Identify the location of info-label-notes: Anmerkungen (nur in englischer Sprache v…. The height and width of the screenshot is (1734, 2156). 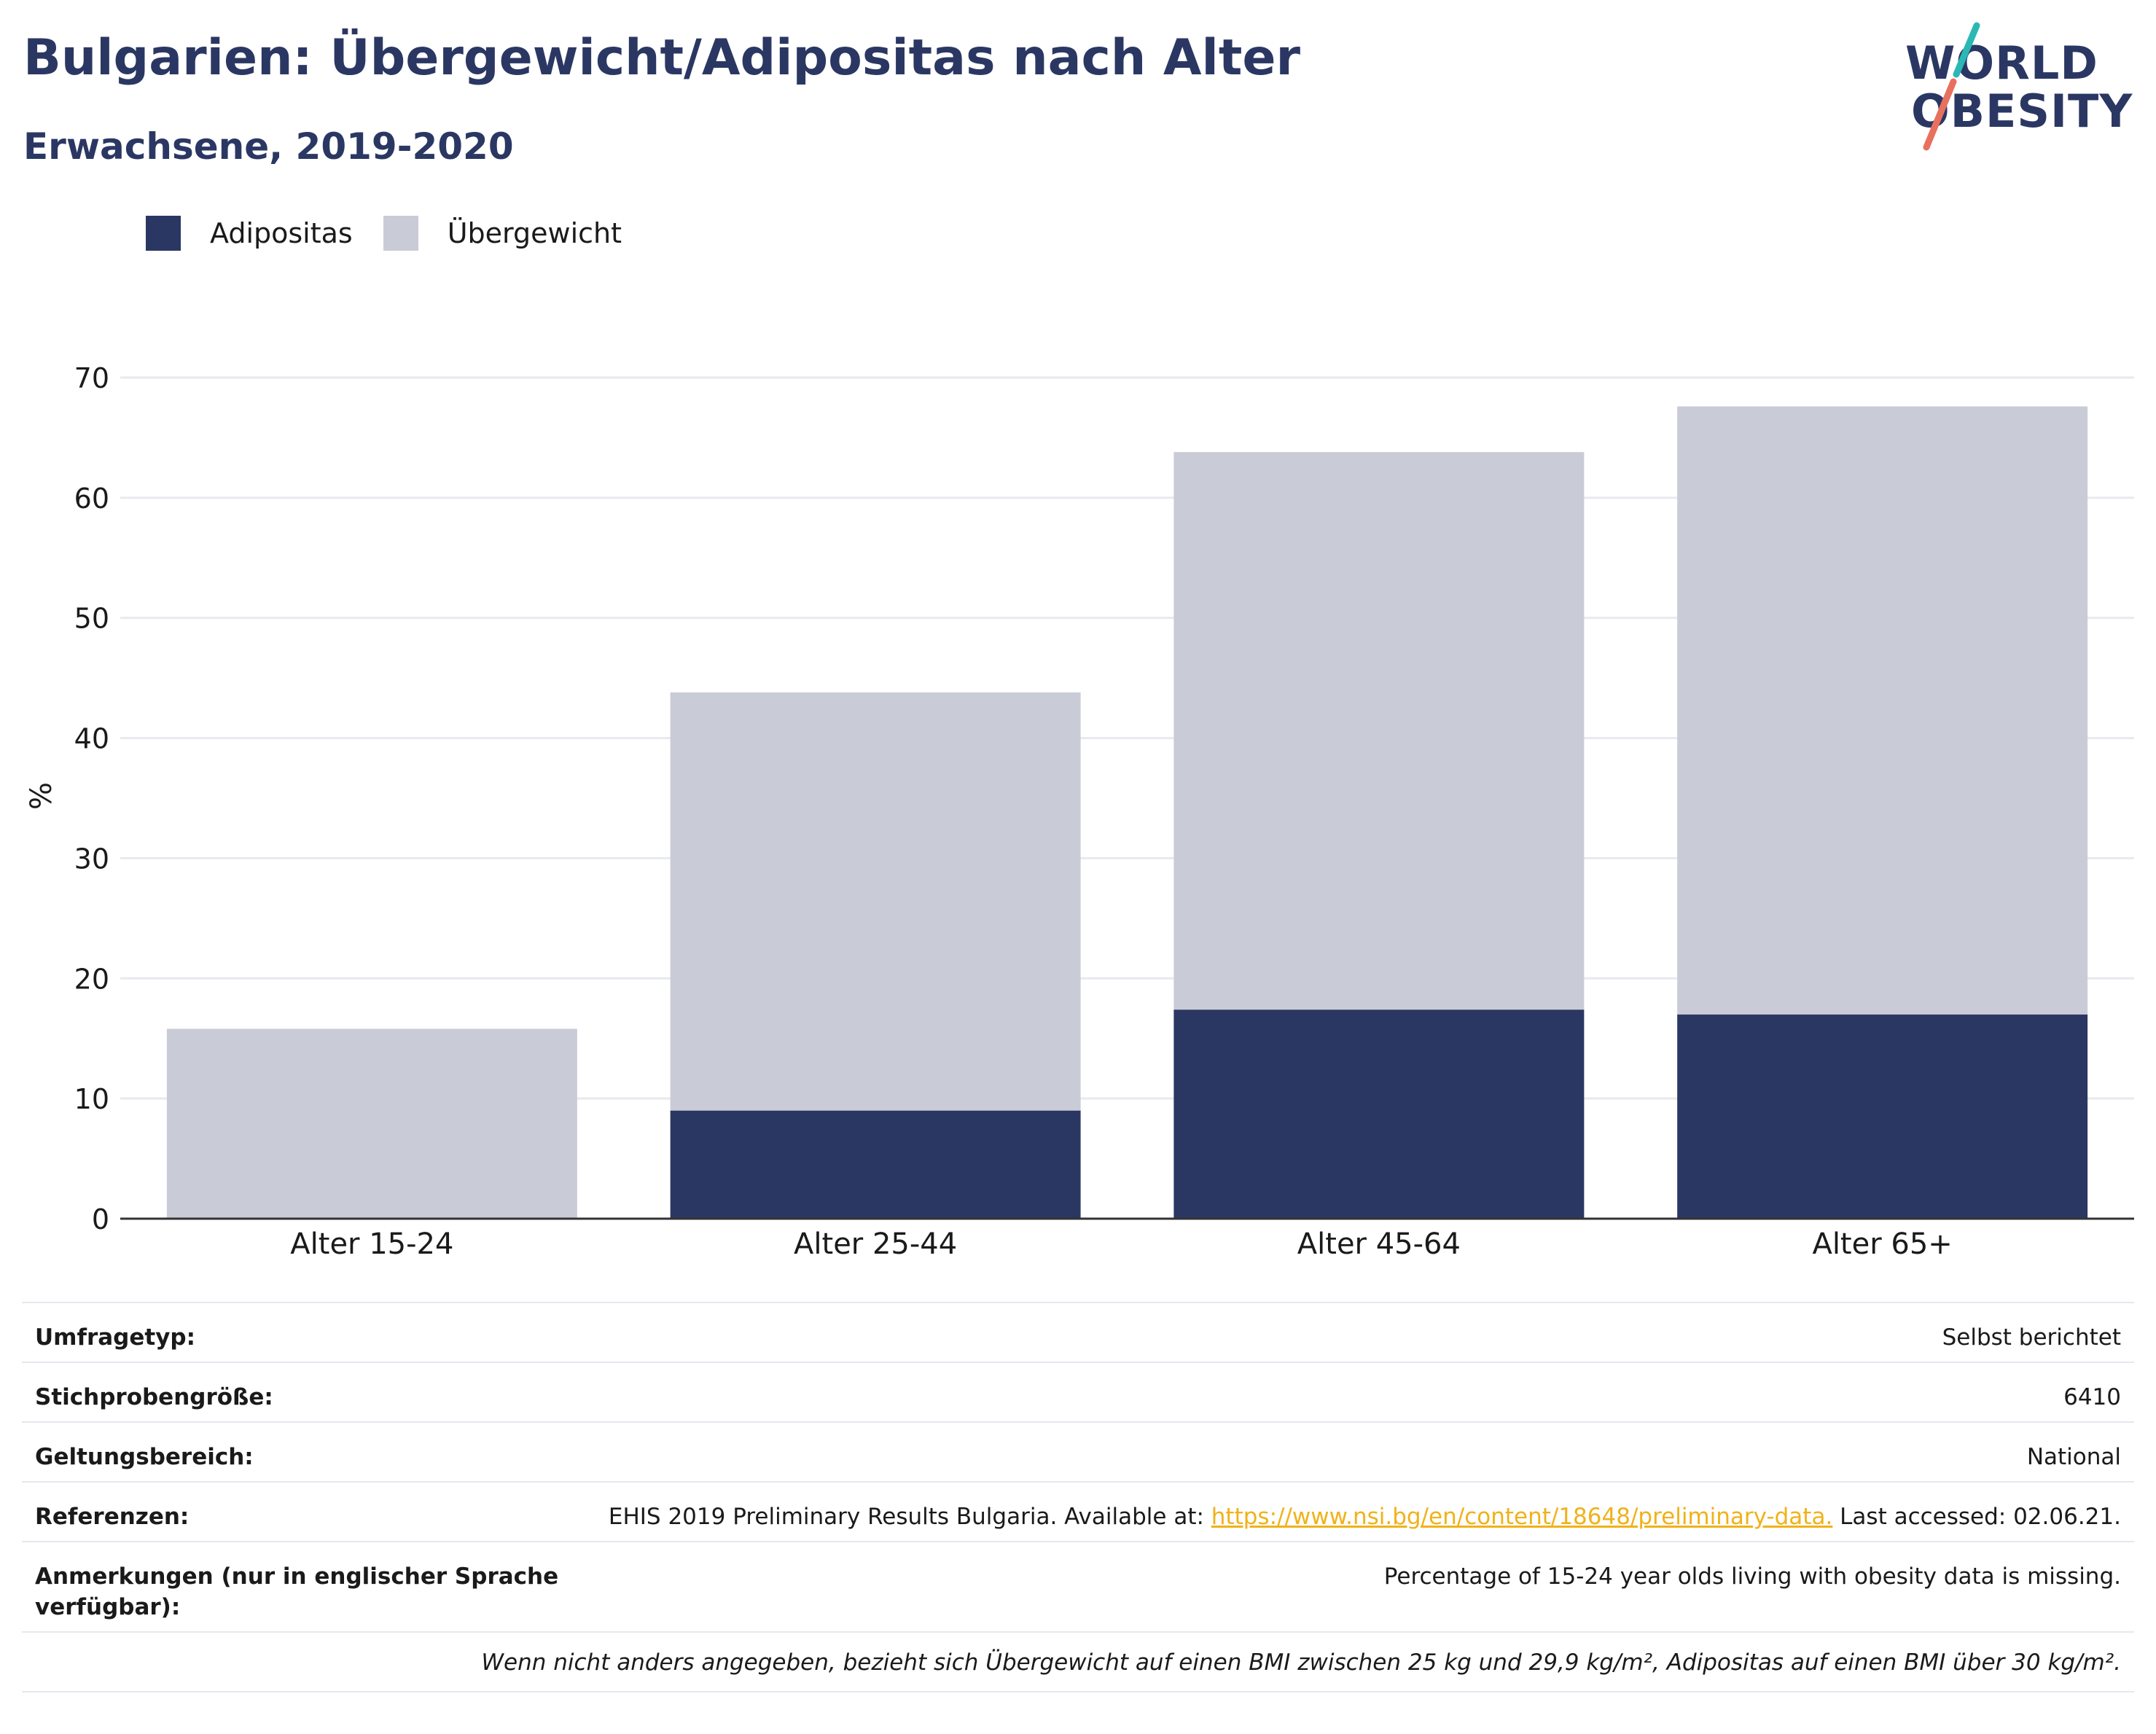
(297, 1592).